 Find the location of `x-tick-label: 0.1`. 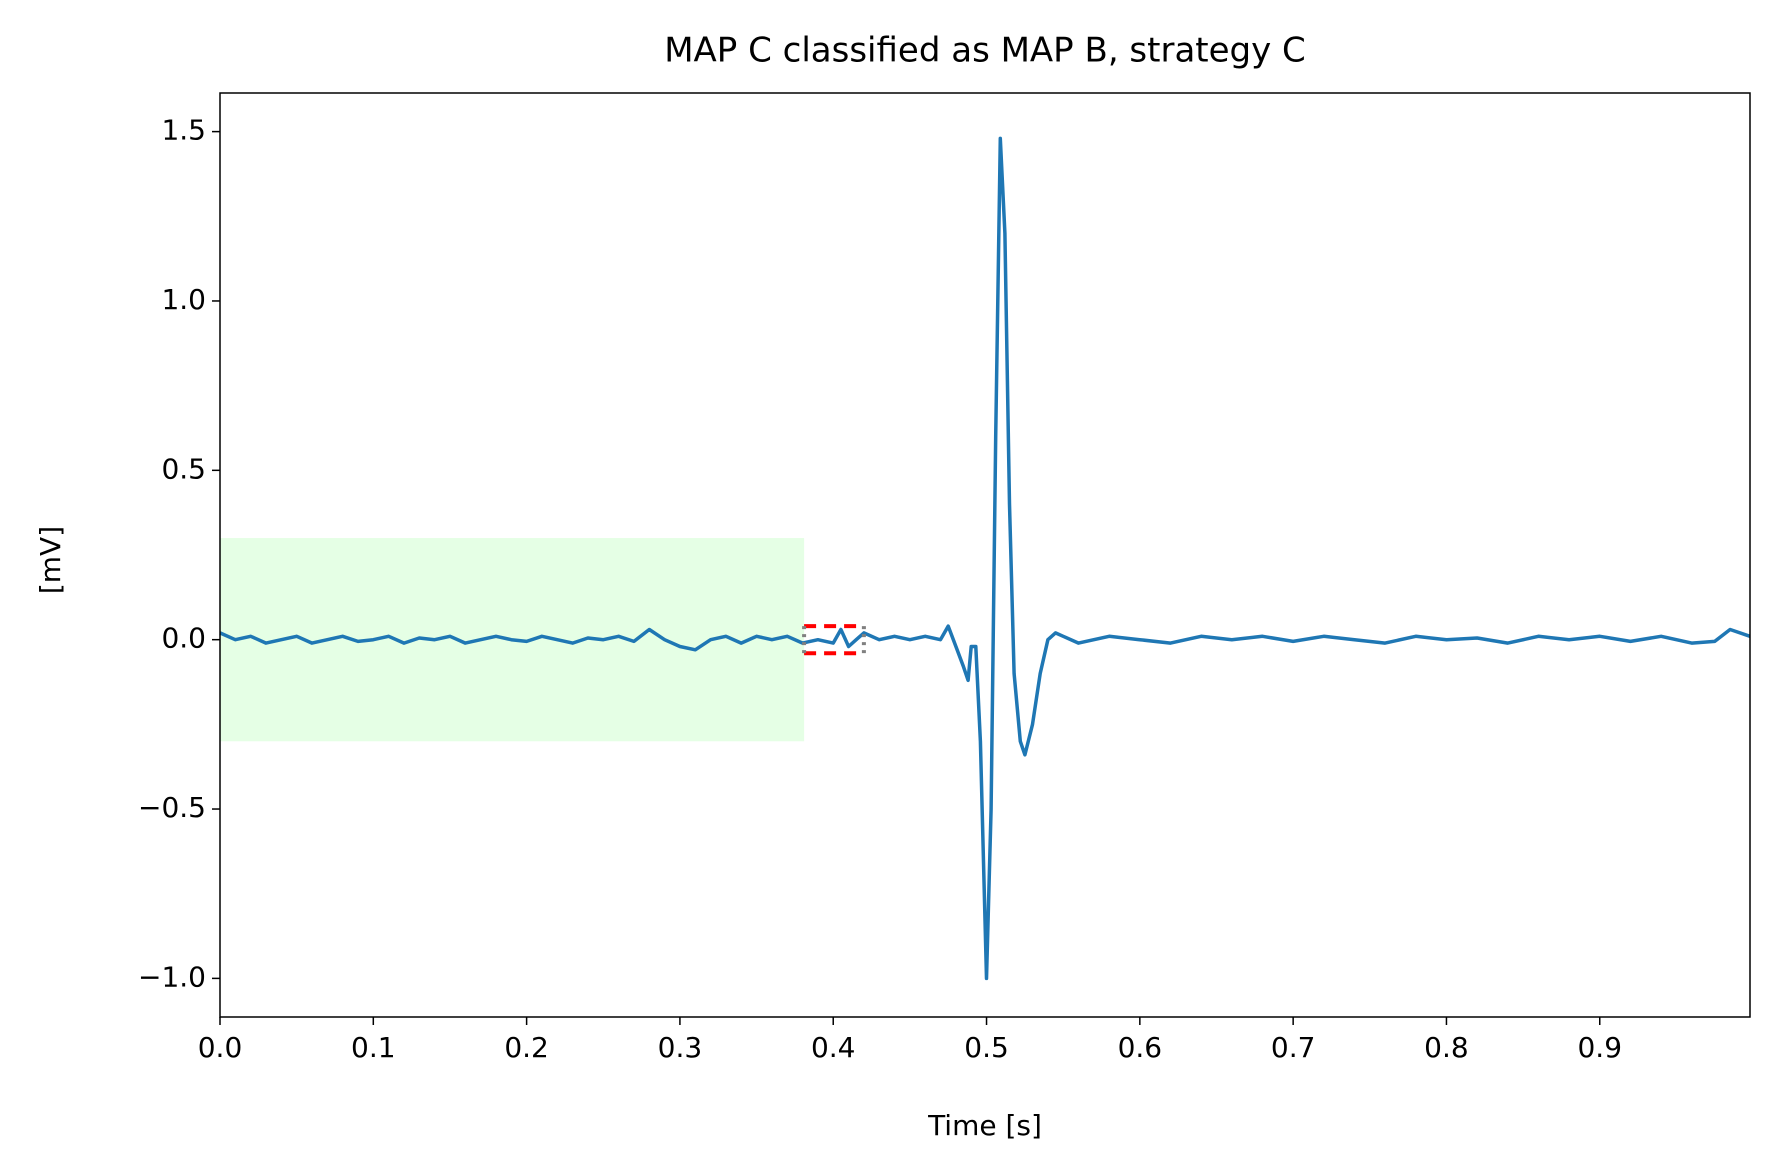

x-tick-label: 0.1 is located at coordinates (373, 1047).